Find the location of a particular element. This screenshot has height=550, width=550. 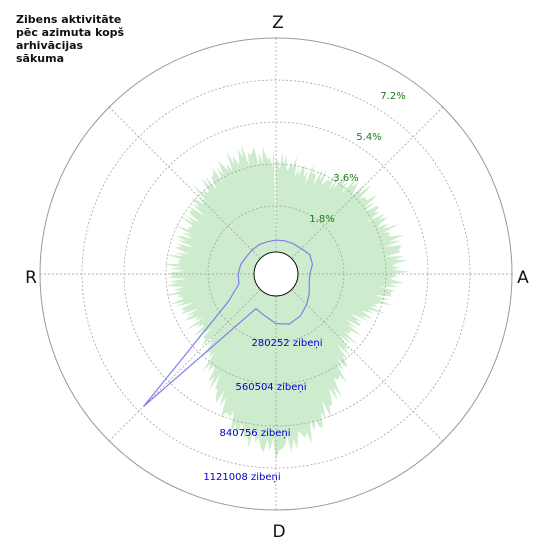

count-ring-label: 280252 zibeņi is located at coordinates (287, 343).